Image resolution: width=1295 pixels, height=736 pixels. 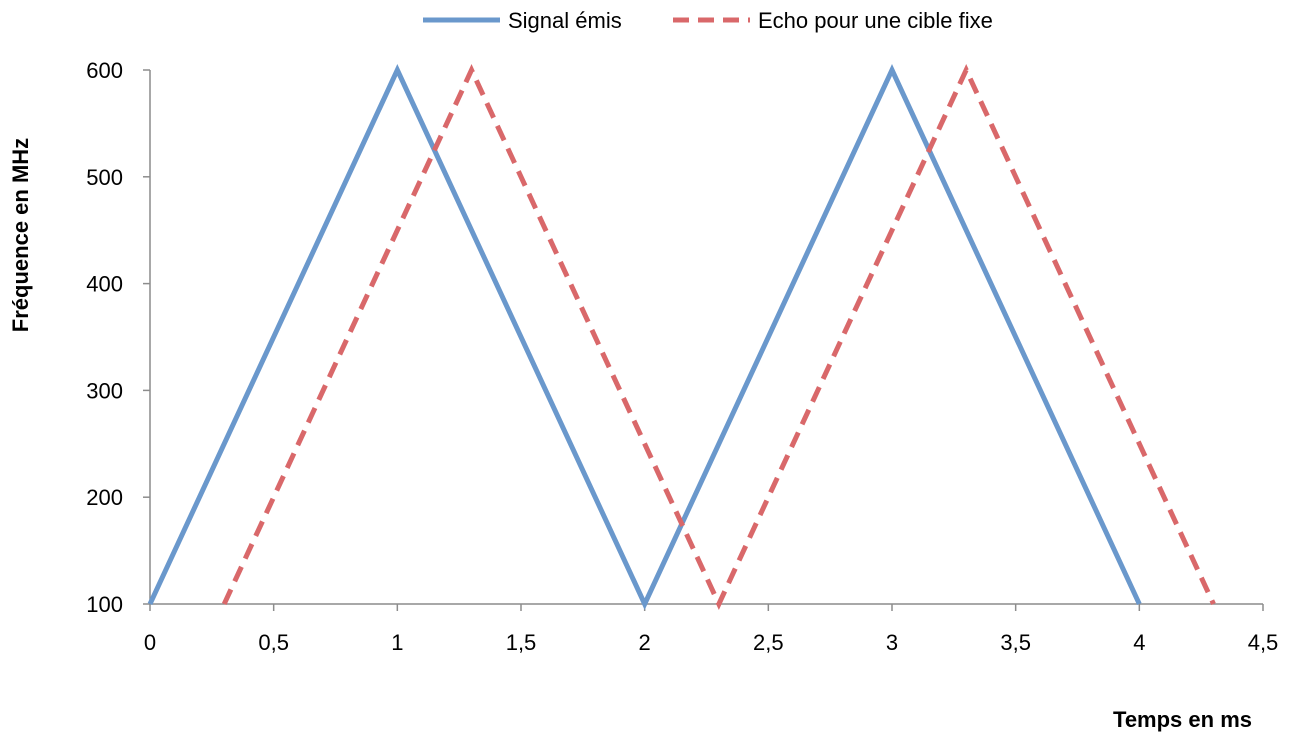 What do you see at coordinates (104, 177) in the screenshot?
I see `y-tick-label: 500` at bounding box center [104, 177].